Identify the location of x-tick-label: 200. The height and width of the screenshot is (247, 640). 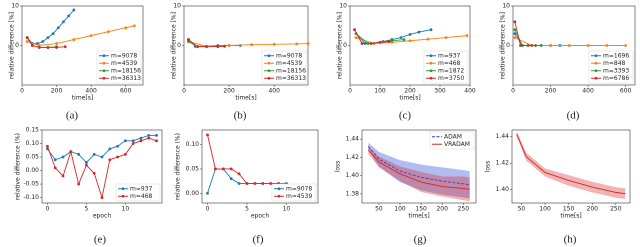
(593, 209).